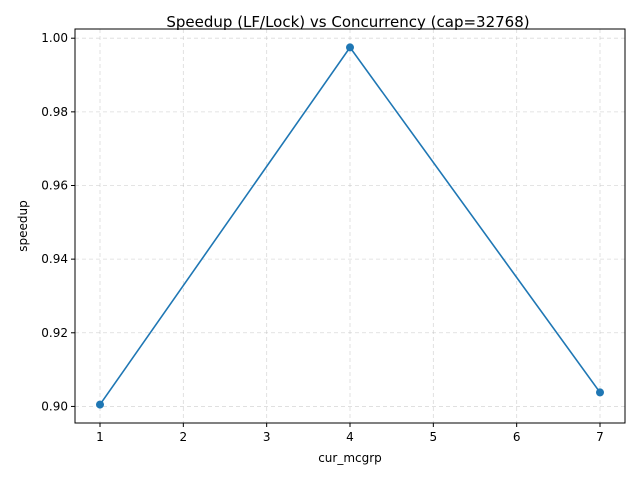 This screenshot has height=480, width=640. What do you see at coordinates (600, 437) in the screenshot?
I see `x-tick-label: 7` at bounding box center [600, 437].